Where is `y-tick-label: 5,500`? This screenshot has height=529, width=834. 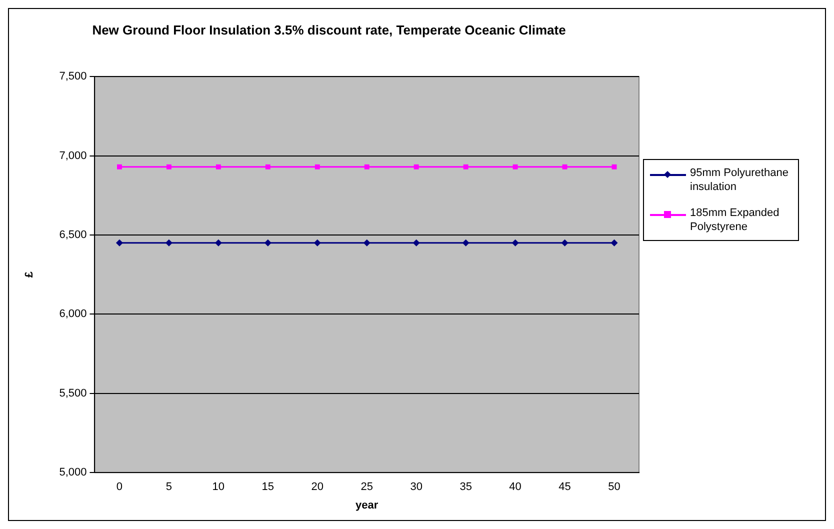 y-tick-label: 5,500 is located at coordinates (73, 393).